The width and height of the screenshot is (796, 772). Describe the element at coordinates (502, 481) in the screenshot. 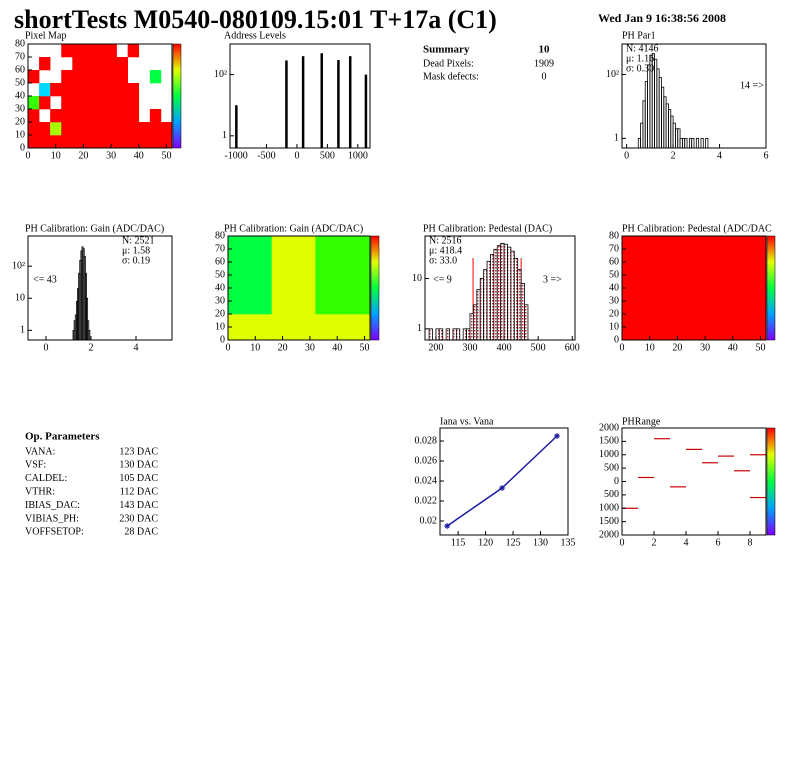

I see `line` at that location.